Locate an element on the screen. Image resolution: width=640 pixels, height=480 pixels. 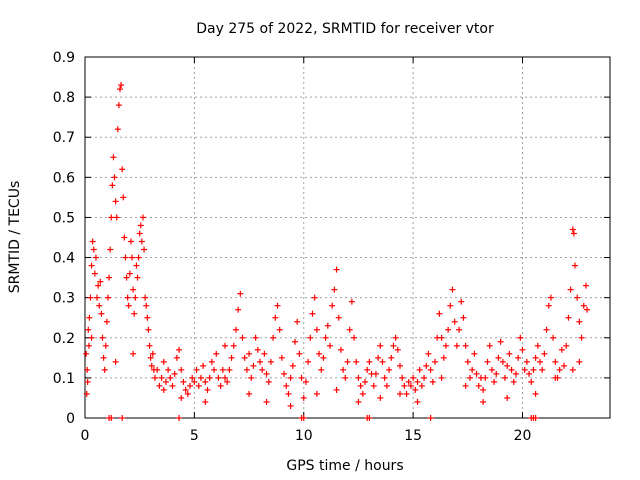
y-tick-label: 0.9 is located at coordinates (64, 58).